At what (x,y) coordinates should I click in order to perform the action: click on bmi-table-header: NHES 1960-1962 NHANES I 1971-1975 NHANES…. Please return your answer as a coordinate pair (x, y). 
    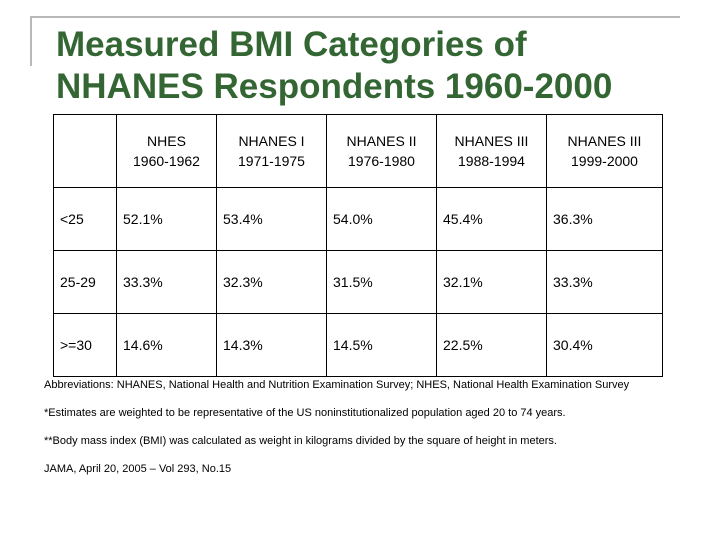
    Looking at the image, I should click on (358, 151).